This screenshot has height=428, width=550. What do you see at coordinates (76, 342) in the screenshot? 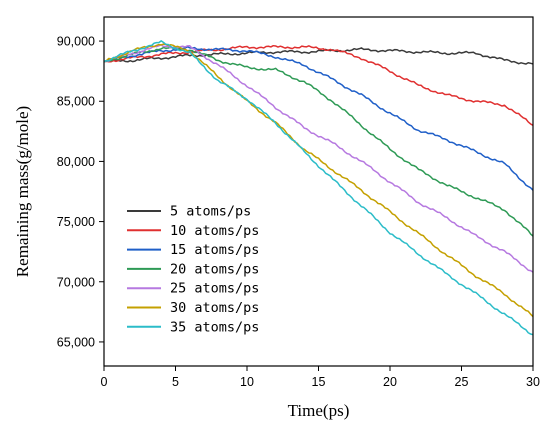
I see `y-tick-label: 65,000` at bounding box center [76, 342].